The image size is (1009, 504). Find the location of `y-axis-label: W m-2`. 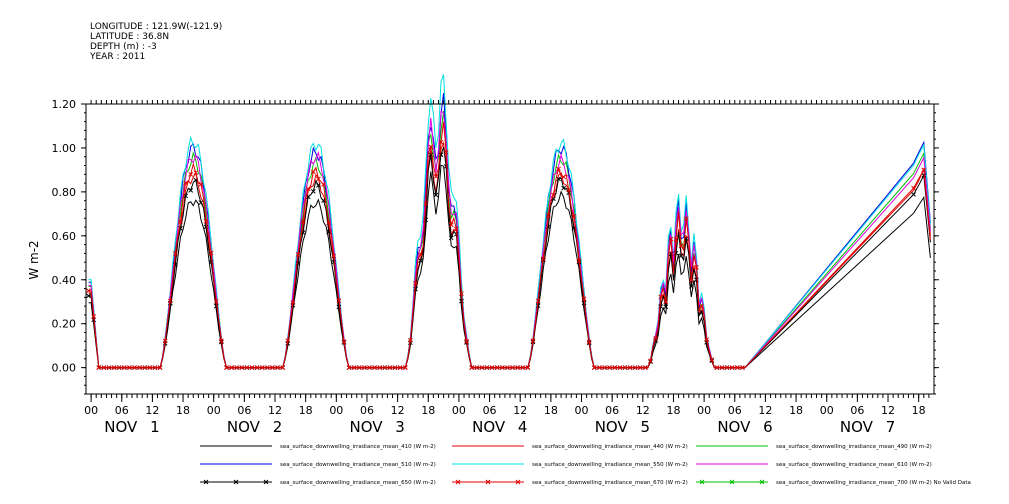

y-axis-label: W m-2 is located at coordinates (34, 259).